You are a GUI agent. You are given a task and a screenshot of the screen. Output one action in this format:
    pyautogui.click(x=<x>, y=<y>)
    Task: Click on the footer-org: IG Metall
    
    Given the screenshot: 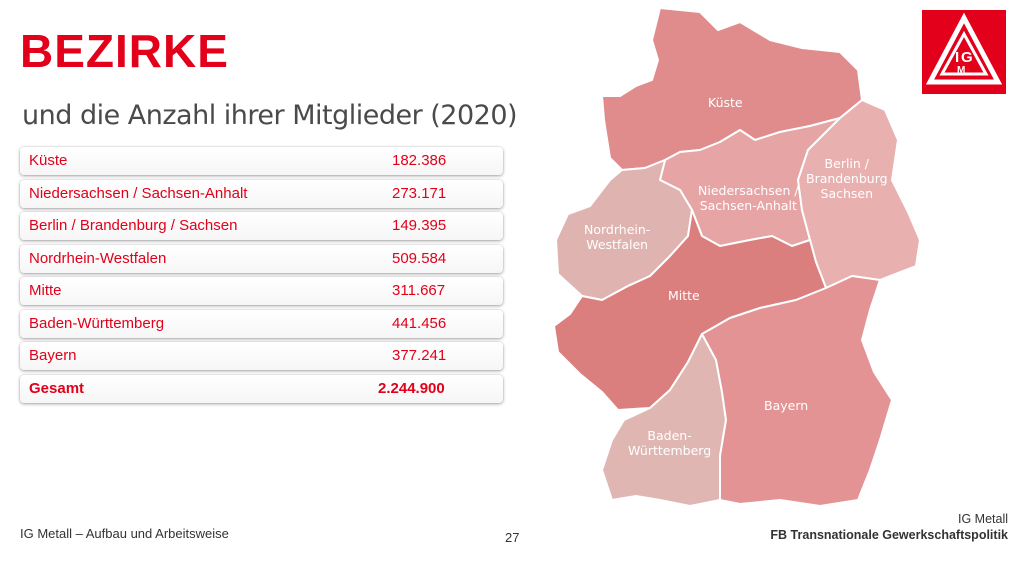 What is the action you would take?
    pyautogui.click(x=982, y=519)
    